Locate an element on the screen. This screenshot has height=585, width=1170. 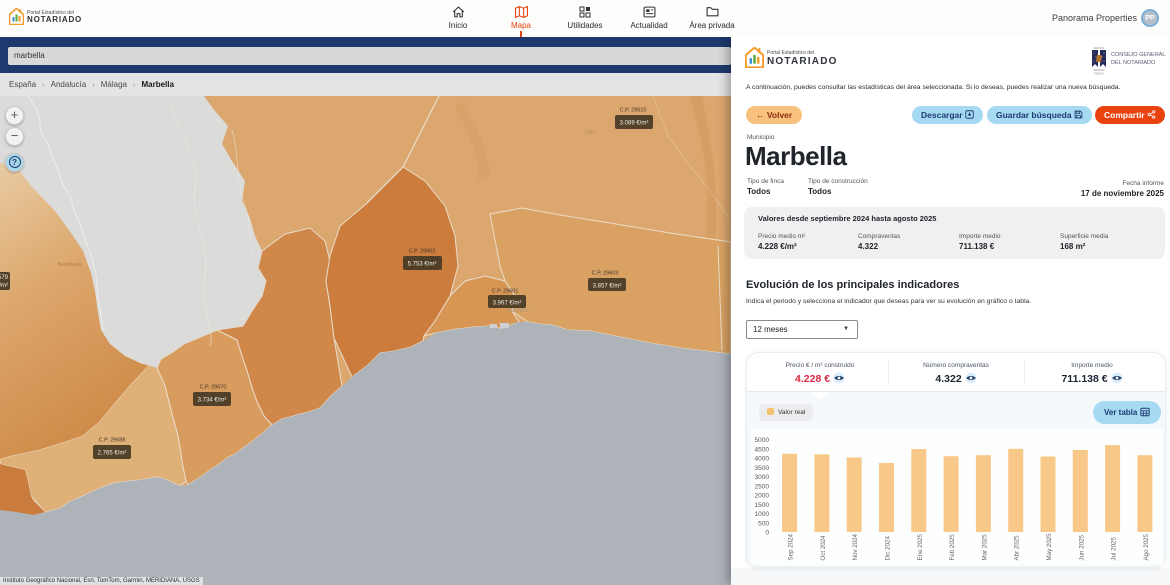
svg-text: 579 is located at coordinates (4, 278).